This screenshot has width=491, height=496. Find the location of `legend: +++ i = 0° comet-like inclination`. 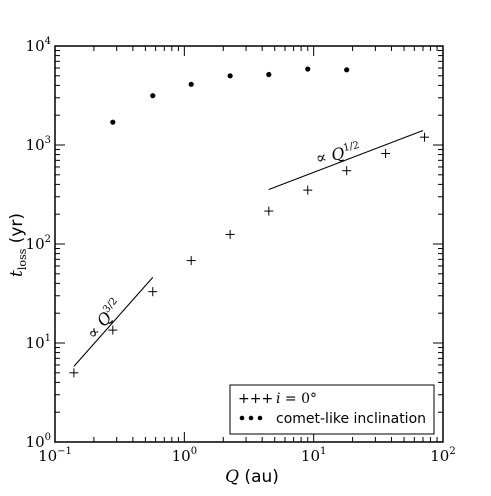

legend: +++ i = 0° comet-like inclination is located at coordinates (332, 409).